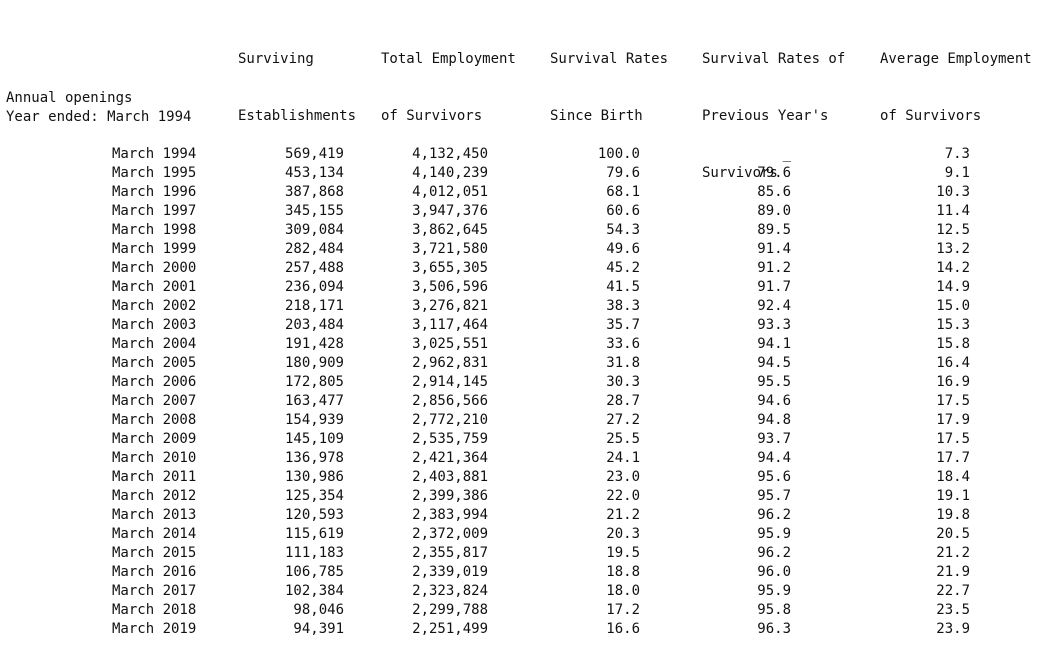  Describe the element at coordinates (623, 173) in the screenshot. I see `cell-survival-since-birth: 79.6` at that location.